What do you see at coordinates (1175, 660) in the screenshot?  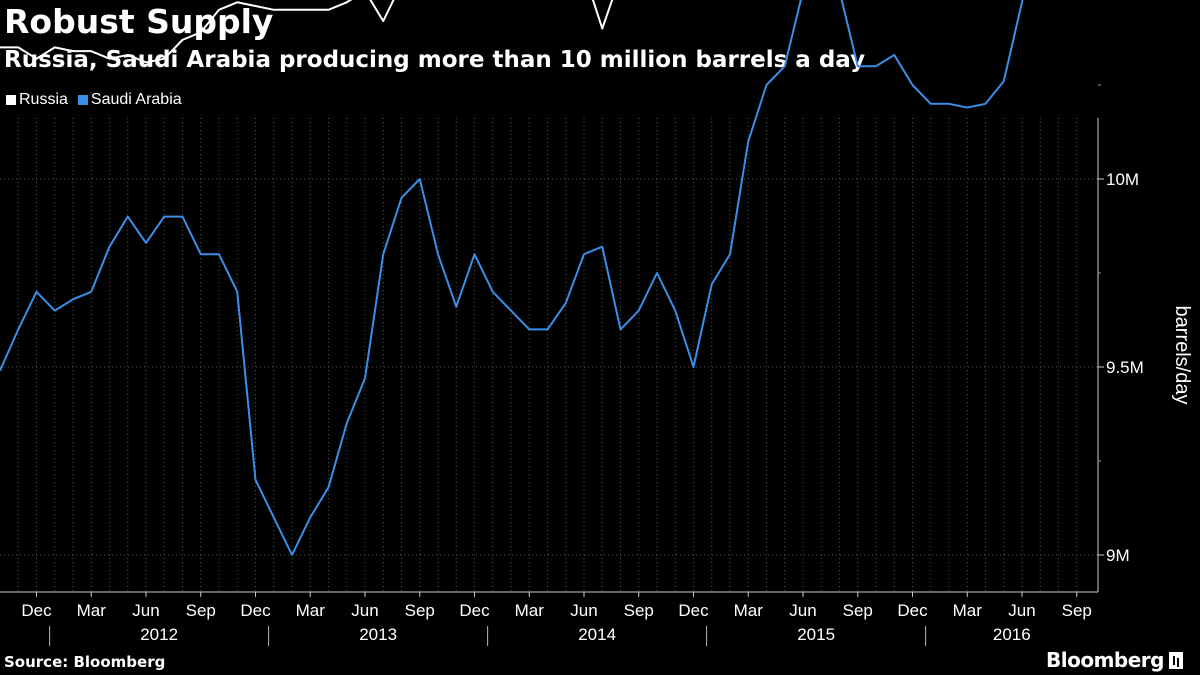 I see `bloomberg-badge-icon` at bounding box center [1175, 660].